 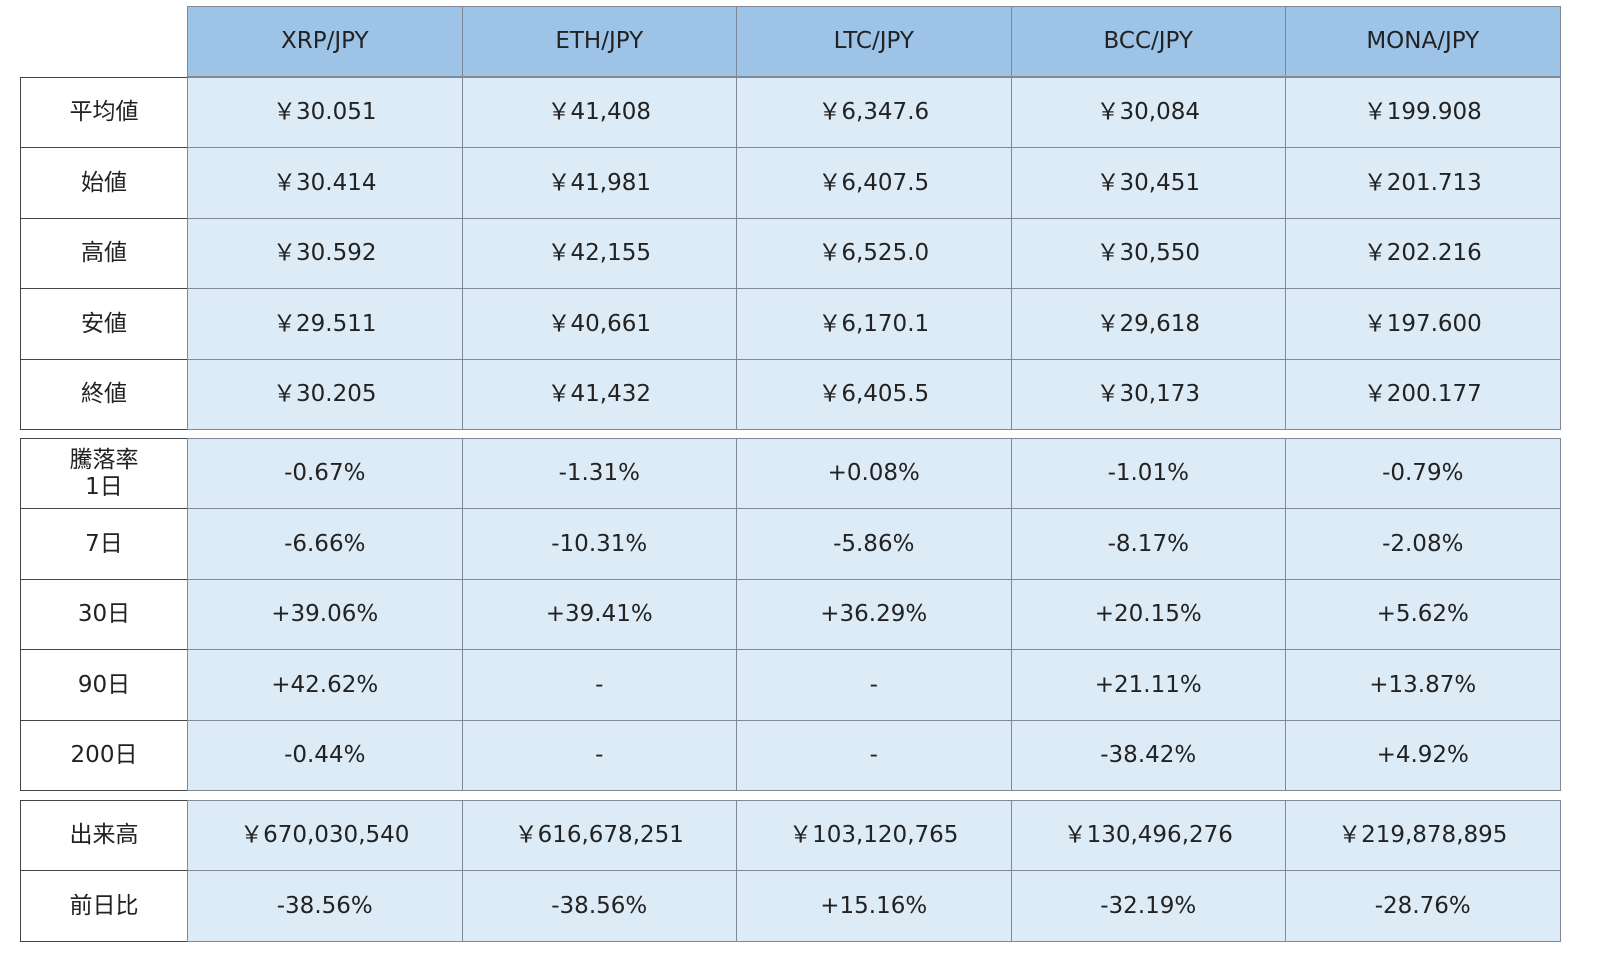 I want to click on row-label: 平均値, so click(x=104, y=113).